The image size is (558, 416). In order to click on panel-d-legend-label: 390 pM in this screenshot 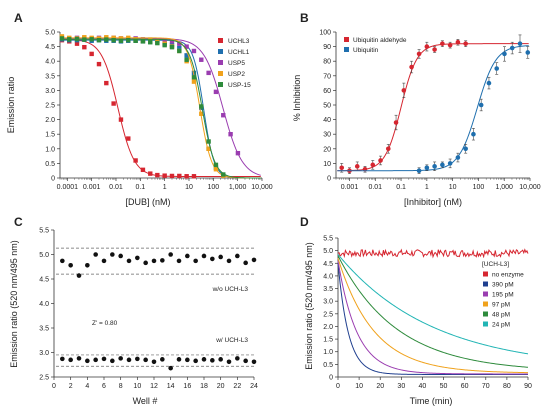, I will do `click(503, 285)`.